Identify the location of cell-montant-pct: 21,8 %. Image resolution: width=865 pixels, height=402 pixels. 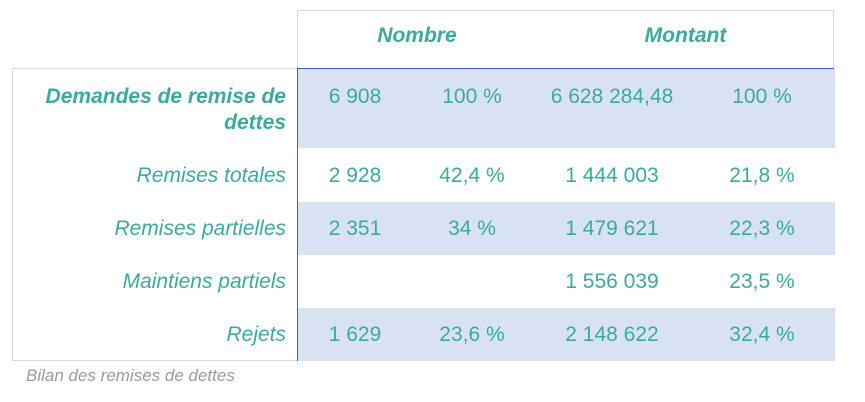
(762, 175).